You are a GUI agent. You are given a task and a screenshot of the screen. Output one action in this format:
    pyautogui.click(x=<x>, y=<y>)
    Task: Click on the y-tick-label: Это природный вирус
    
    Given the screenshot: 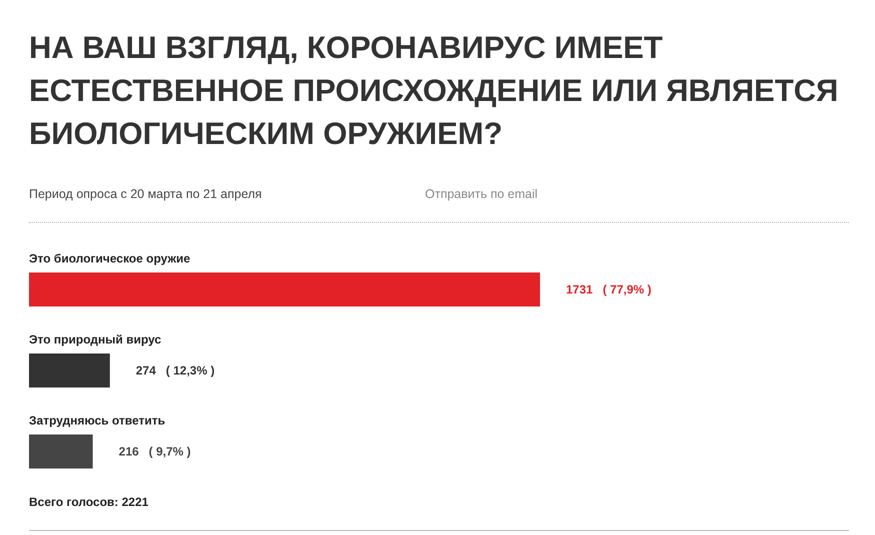 What is the action you would take?
    pyautogui.click(x=95, y=339)
    